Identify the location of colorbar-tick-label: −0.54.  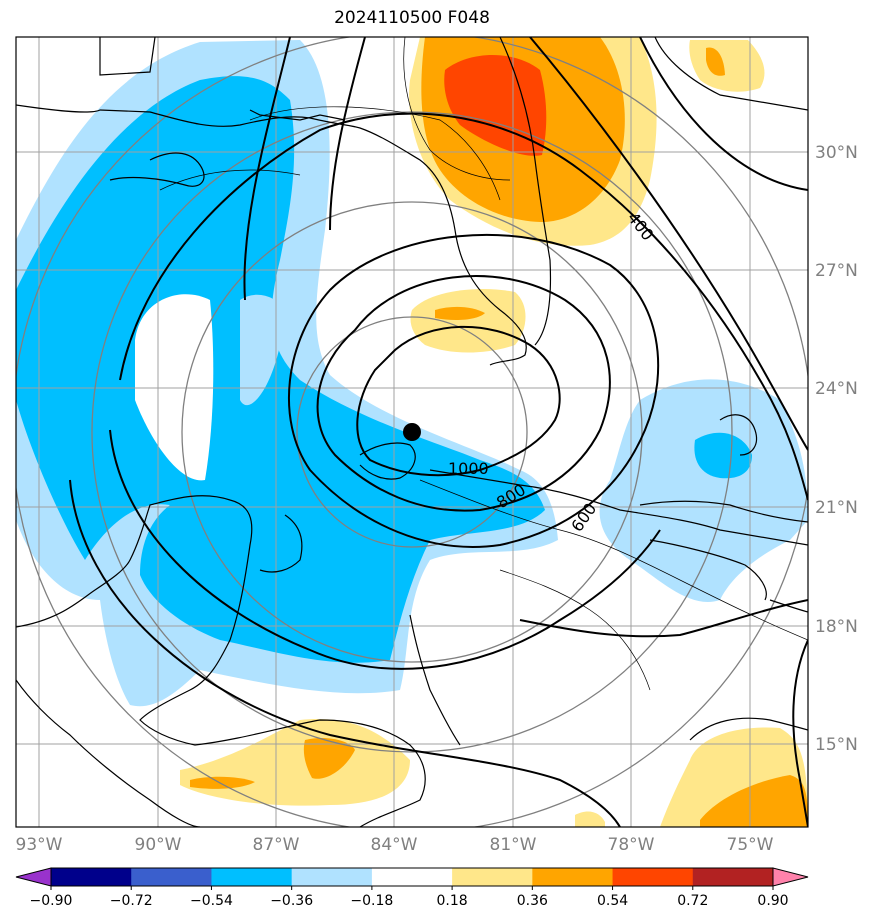
(211, 901).